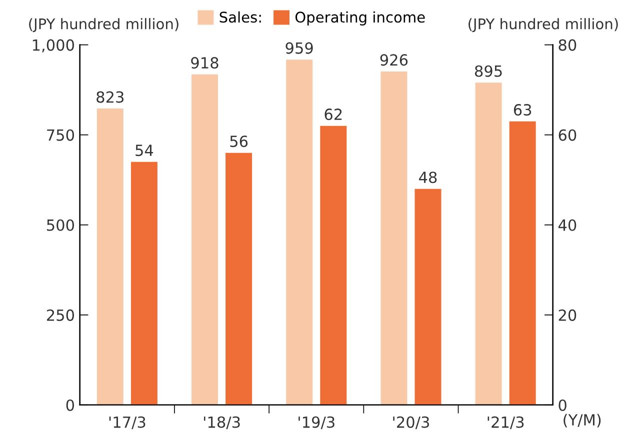 The image size is (624, 435). Describe the element at coordinates (239, 142) in the screenshot. I see `data-label: 56` at that location.